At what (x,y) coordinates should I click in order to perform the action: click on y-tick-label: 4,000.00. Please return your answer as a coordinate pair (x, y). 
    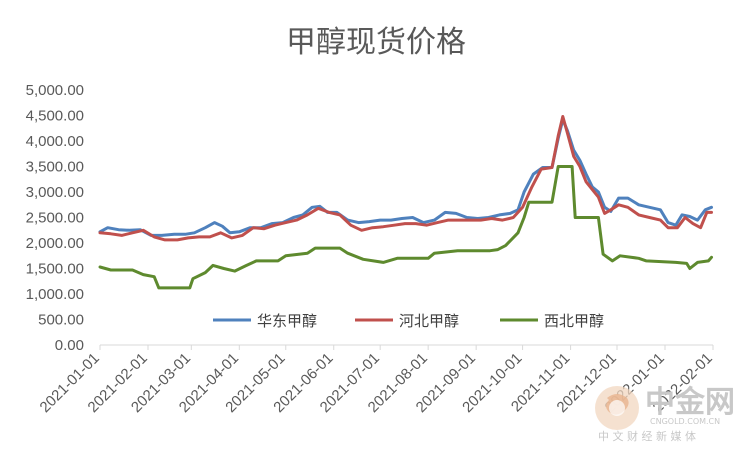
    Looking at the image, I should click on (55, 141).